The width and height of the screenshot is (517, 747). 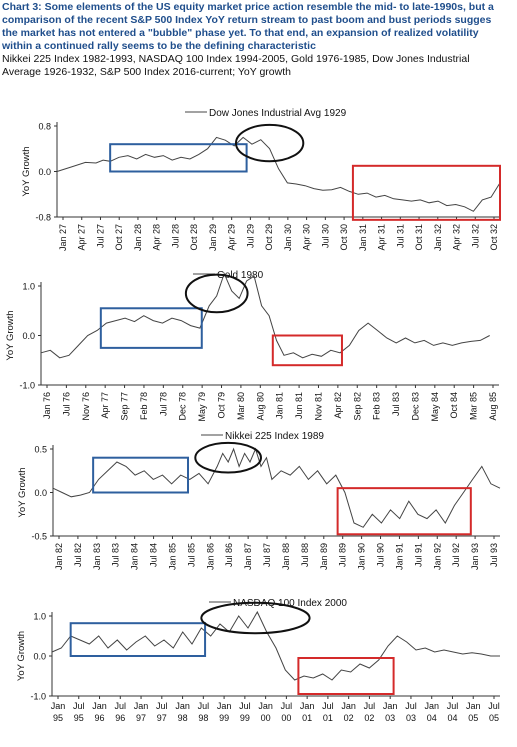 What do you see at coordinates (105, 405) in the screenshot?
I see `x-tick-label: Apr 77` at bounding box center [105, 405].